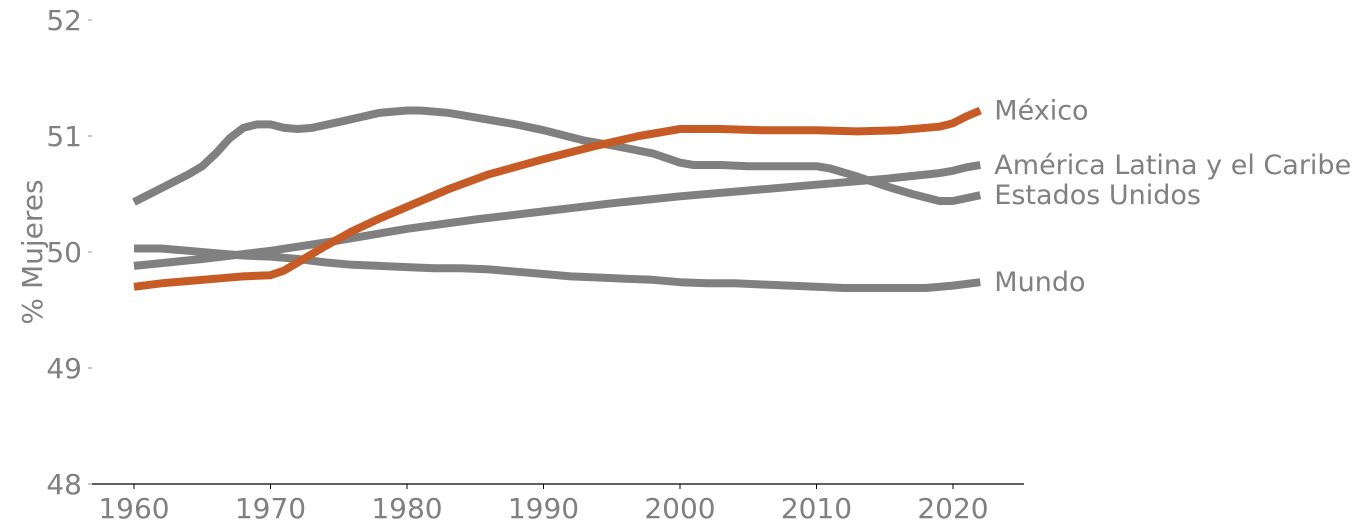 The image size is (1371, 532). I want to click on y-axis-ticks: 48 49 50 51 52, so click(69, 252).